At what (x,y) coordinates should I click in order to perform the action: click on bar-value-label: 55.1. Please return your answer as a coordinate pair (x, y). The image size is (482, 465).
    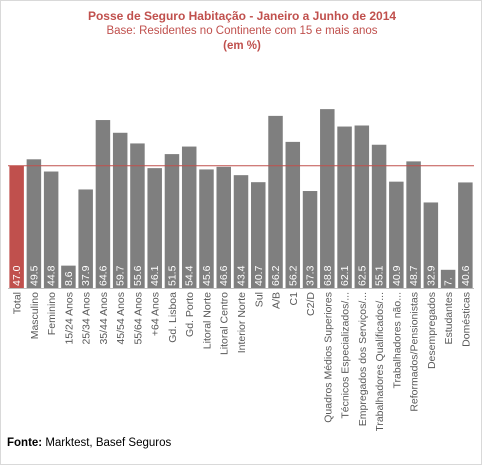
    Looking at the image, I should click on (380, 275).